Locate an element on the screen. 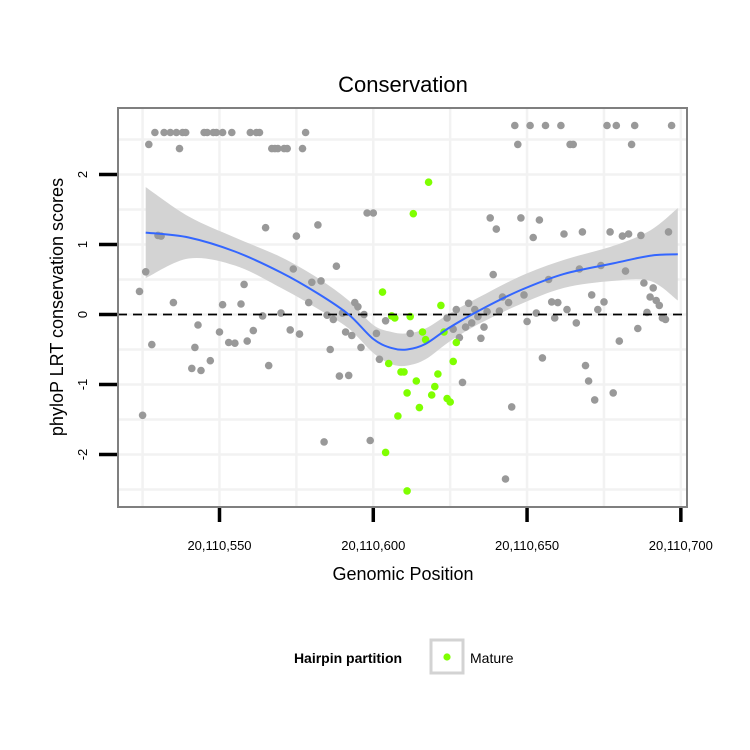  y-tick-label: 2 is located at coordinates (82, 174).